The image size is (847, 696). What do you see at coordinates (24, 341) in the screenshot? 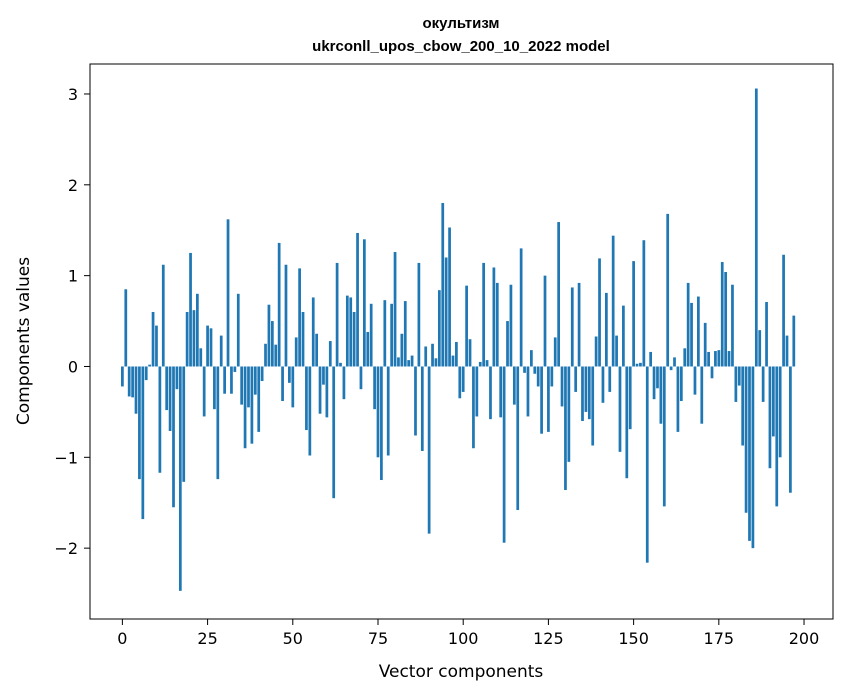
I see `y-axis-label: Components values` at bounding box center [24, 341].